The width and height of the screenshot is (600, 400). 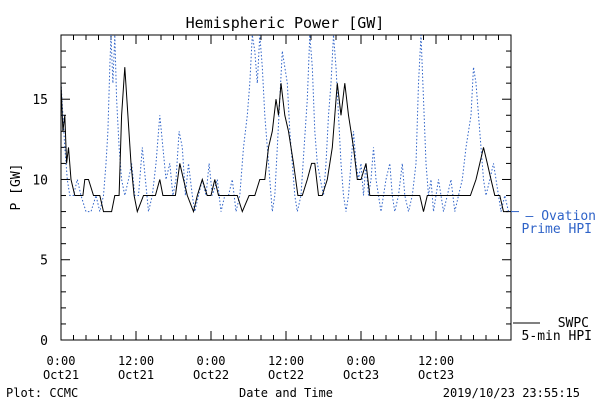 What do you see at coordinates (573, 323) in the screenshot?
I see `legend-swpc-line1: SWPC` at bounding box center [573, 323].